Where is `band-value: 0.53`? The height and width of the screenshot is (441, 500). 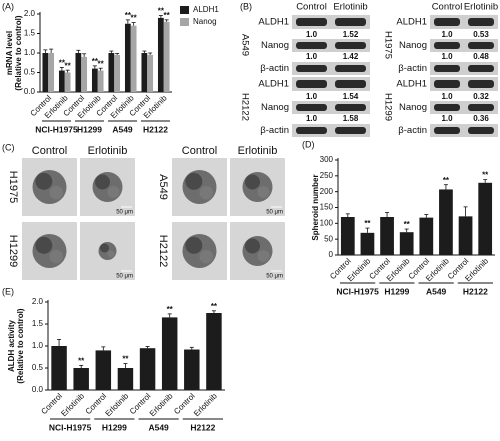
band-value: 0.53 is located at coordinates (481, 34).